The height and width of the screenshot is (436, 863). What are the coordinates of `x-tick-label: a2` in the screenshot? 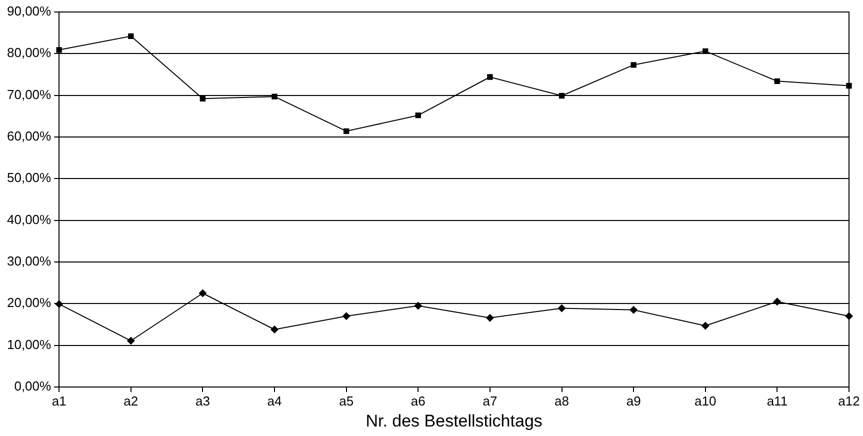 It's located at (131, 400).